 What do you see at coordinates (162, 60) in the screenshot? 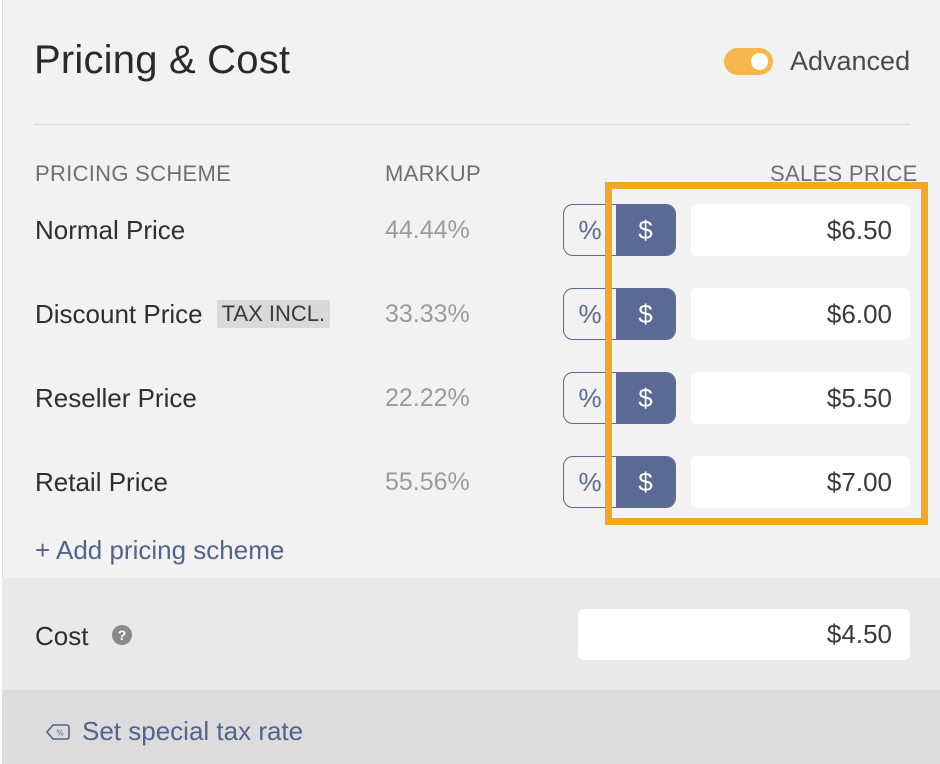
I see `page-title: Pricing & Cost` at bounding box center [162, 60].